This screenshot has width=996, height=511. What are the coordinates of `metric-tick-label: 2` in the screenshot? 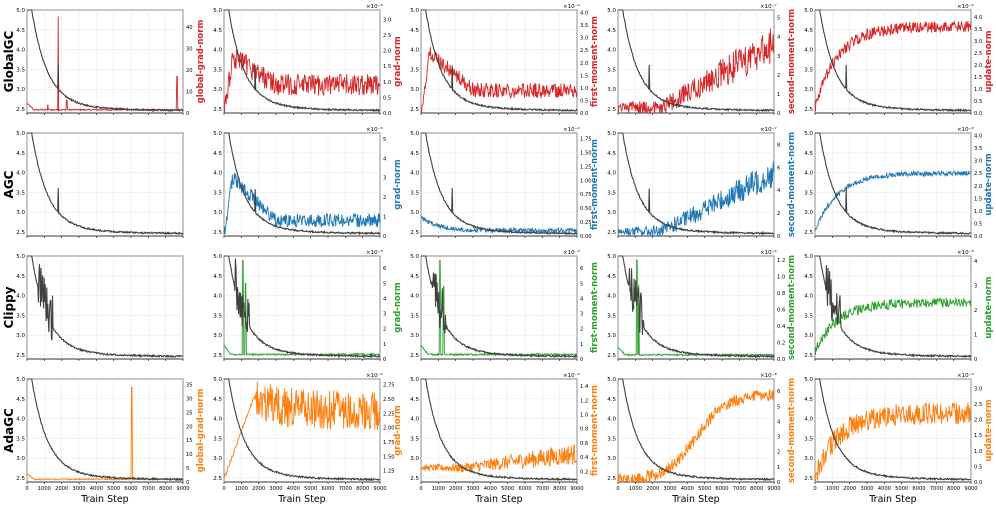 It's located at (384, 198).